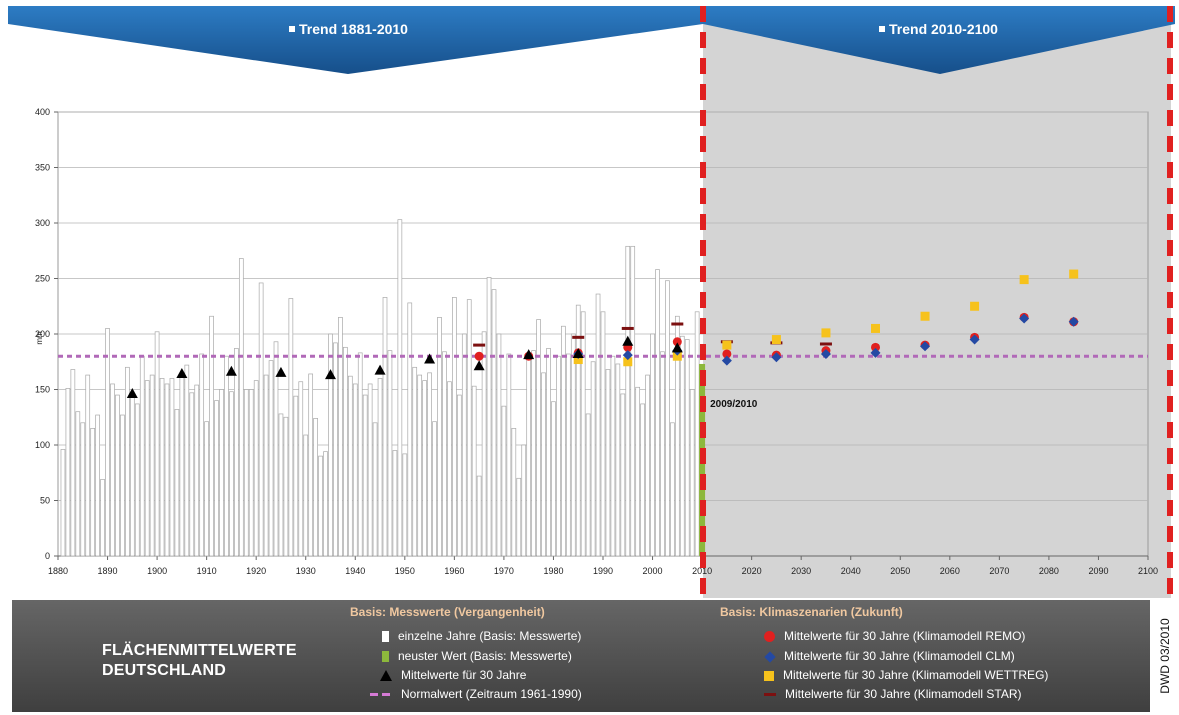  Describe the element at coordinates (256, 571) in the screenshot. I see `x-tick-label: 1920` at that location.